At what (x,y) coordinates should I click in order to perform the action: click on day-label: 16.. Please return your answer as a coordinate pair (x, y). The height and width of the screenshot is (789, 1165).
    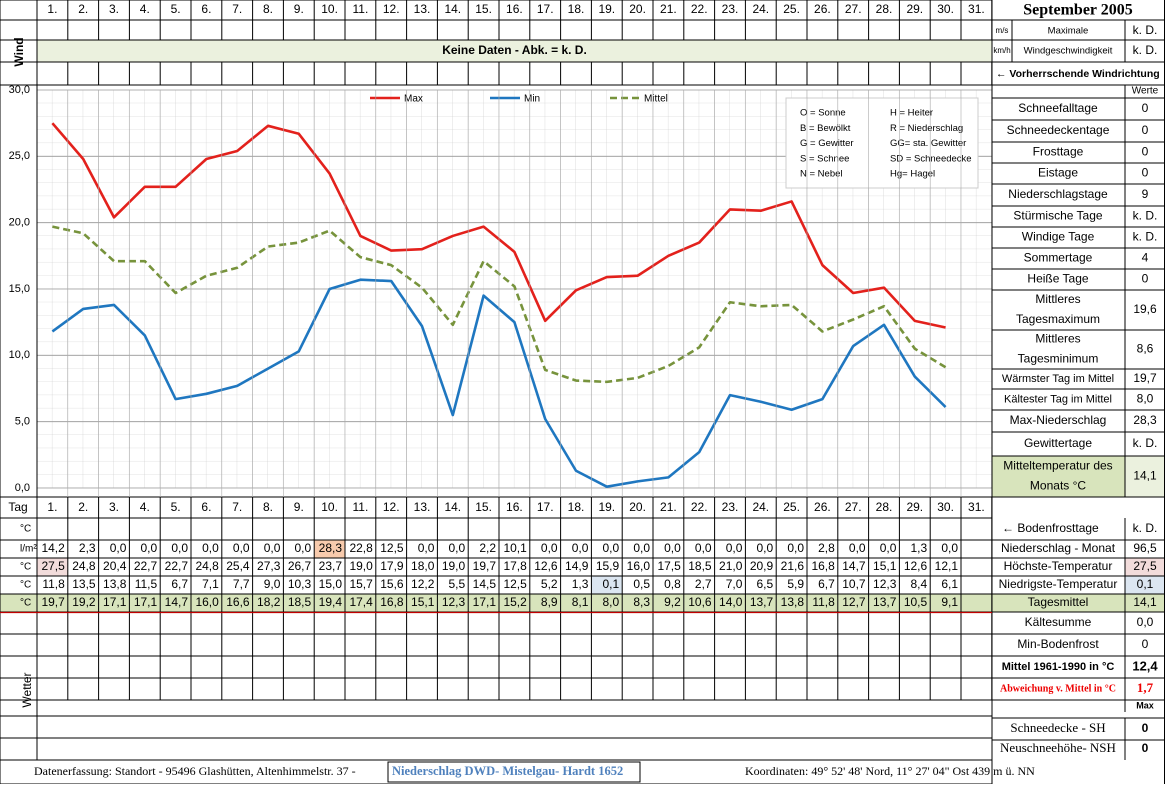
    Looking at the image, I should click on (514, 507).